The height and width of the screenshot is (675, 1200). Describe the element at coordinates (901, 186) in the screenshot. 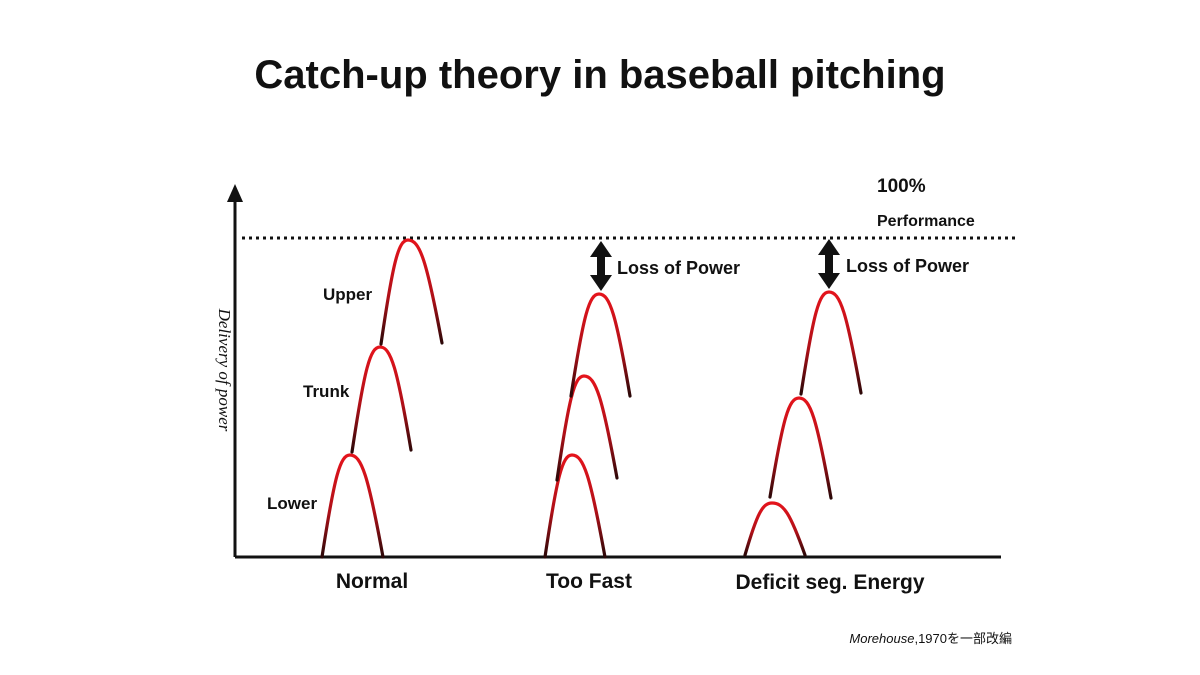

I see `reference-value: 100%` at that location.